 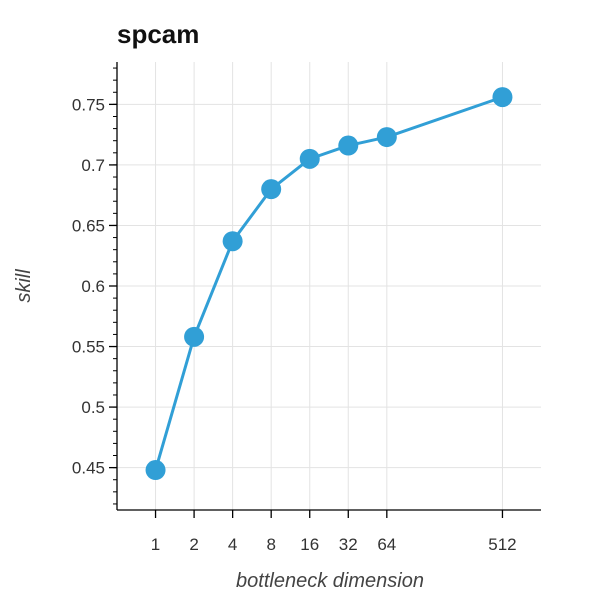 What do you see at coordinates (93, 407) in the screenshot?
I see `y-tick-label-1: 0.5` at bounding box center [93, 407].